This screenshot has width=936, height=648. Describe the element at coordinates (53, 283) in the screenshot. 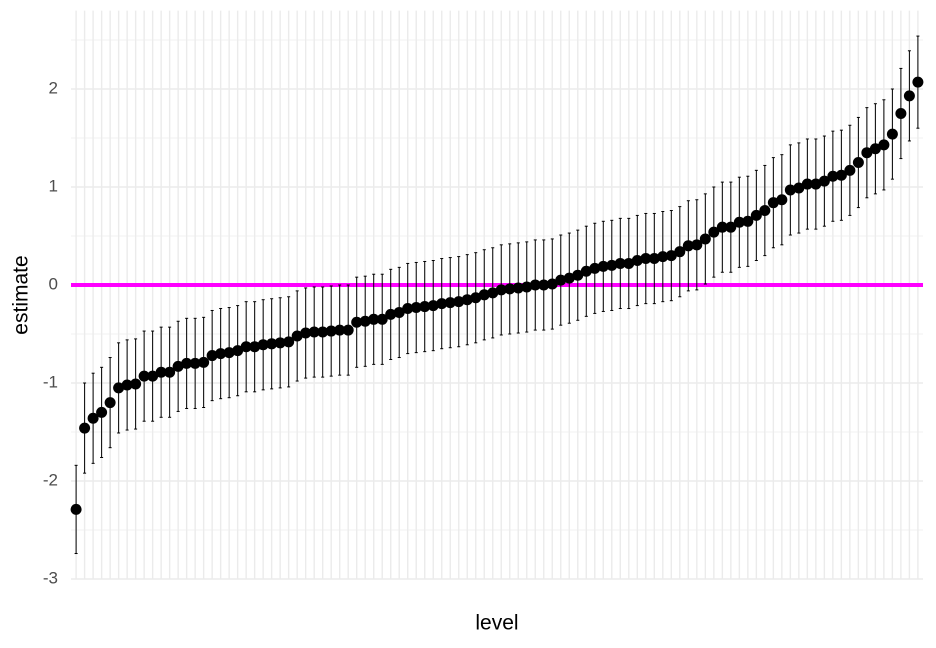

I see `y-tick-label: 0` at that location.